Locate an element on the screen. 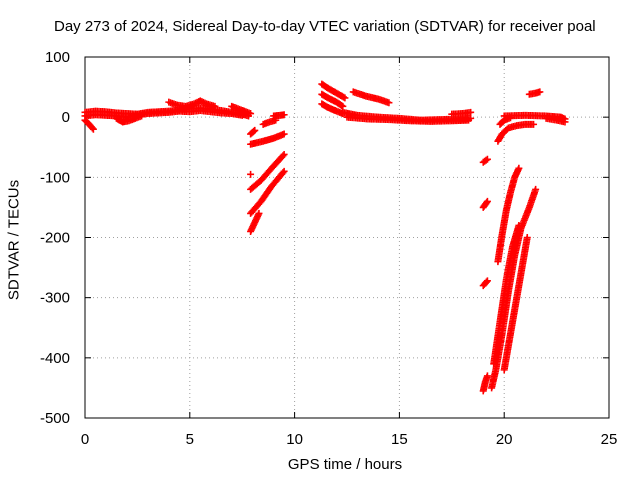 The width and height of the screenshot is (640, 480). y-axis-label: SDTVAR / TECUs is located at coordinates (14, 240).